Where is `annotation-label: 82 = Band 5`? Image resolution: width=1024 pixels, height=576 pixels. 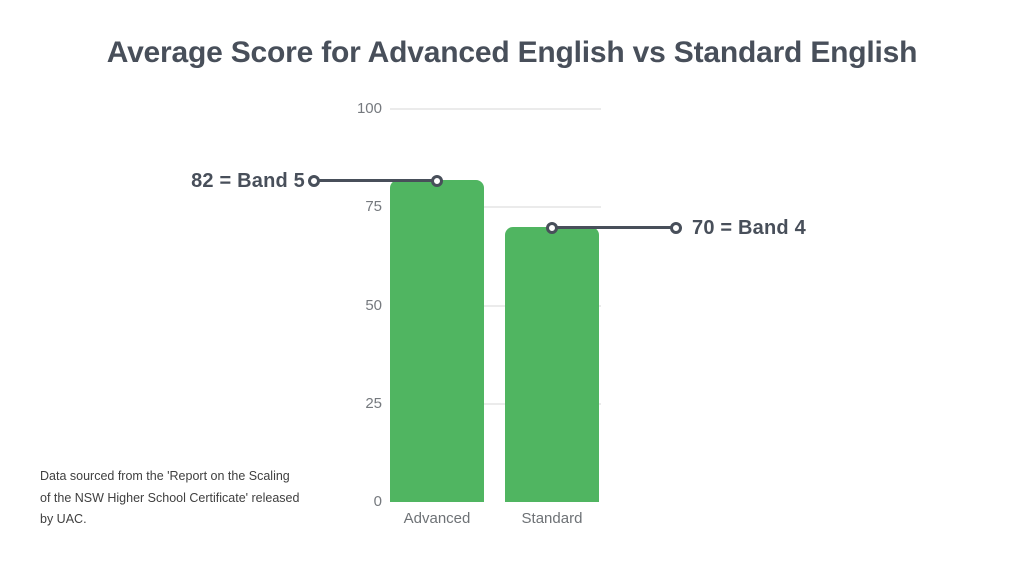 annotation-label: 82 = Band 5 is located at coordinates (248, 181).